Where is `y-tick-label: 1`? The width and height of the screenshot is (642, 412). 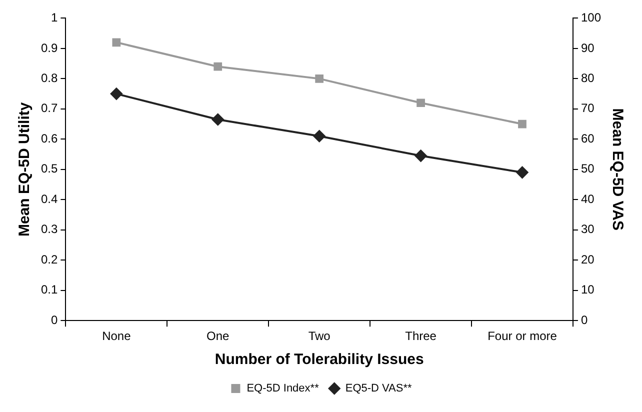 y-tick-label: 1 is located at coordinates (54, 17).